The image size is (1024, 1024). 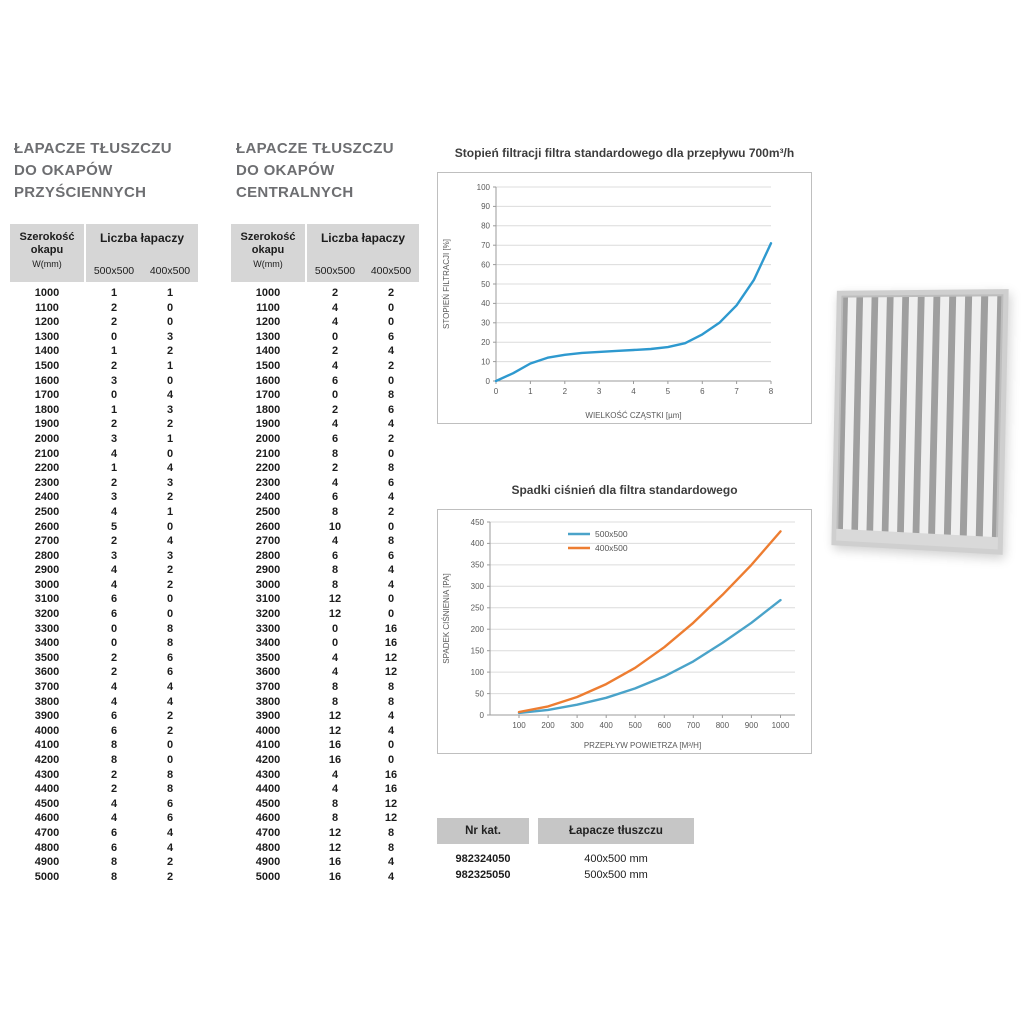 What do you see at coordinates (295, 192) in the screenshot?
I see `title-line: CENTRALNYCH` at bounding box center [295, 192].